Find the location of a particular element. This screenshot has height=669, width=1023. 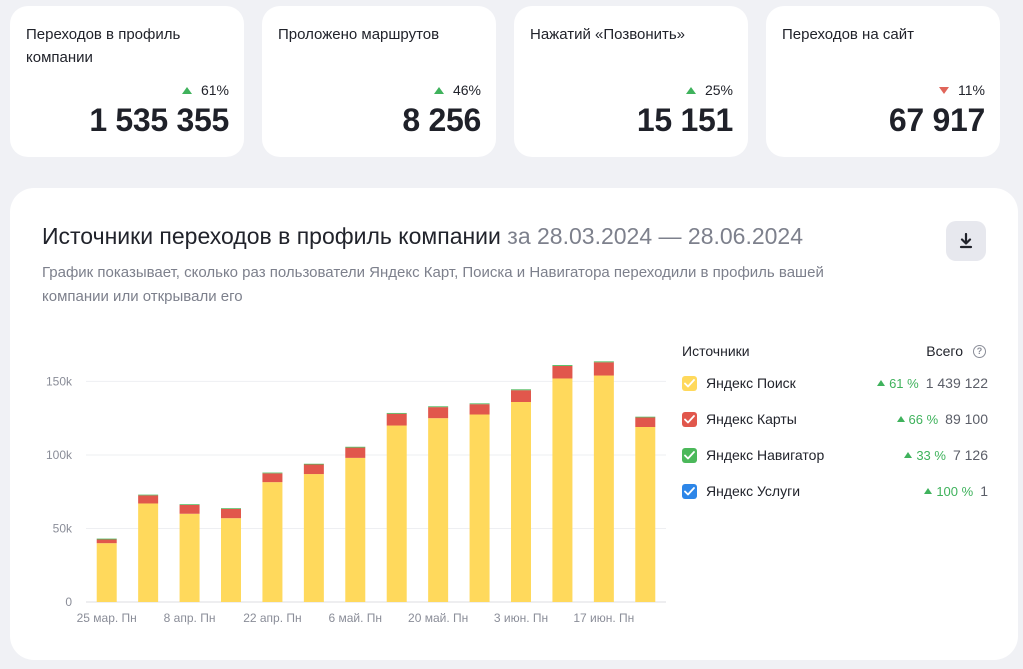

kpi-value: 67 917 is located at coordinates (936, 120).